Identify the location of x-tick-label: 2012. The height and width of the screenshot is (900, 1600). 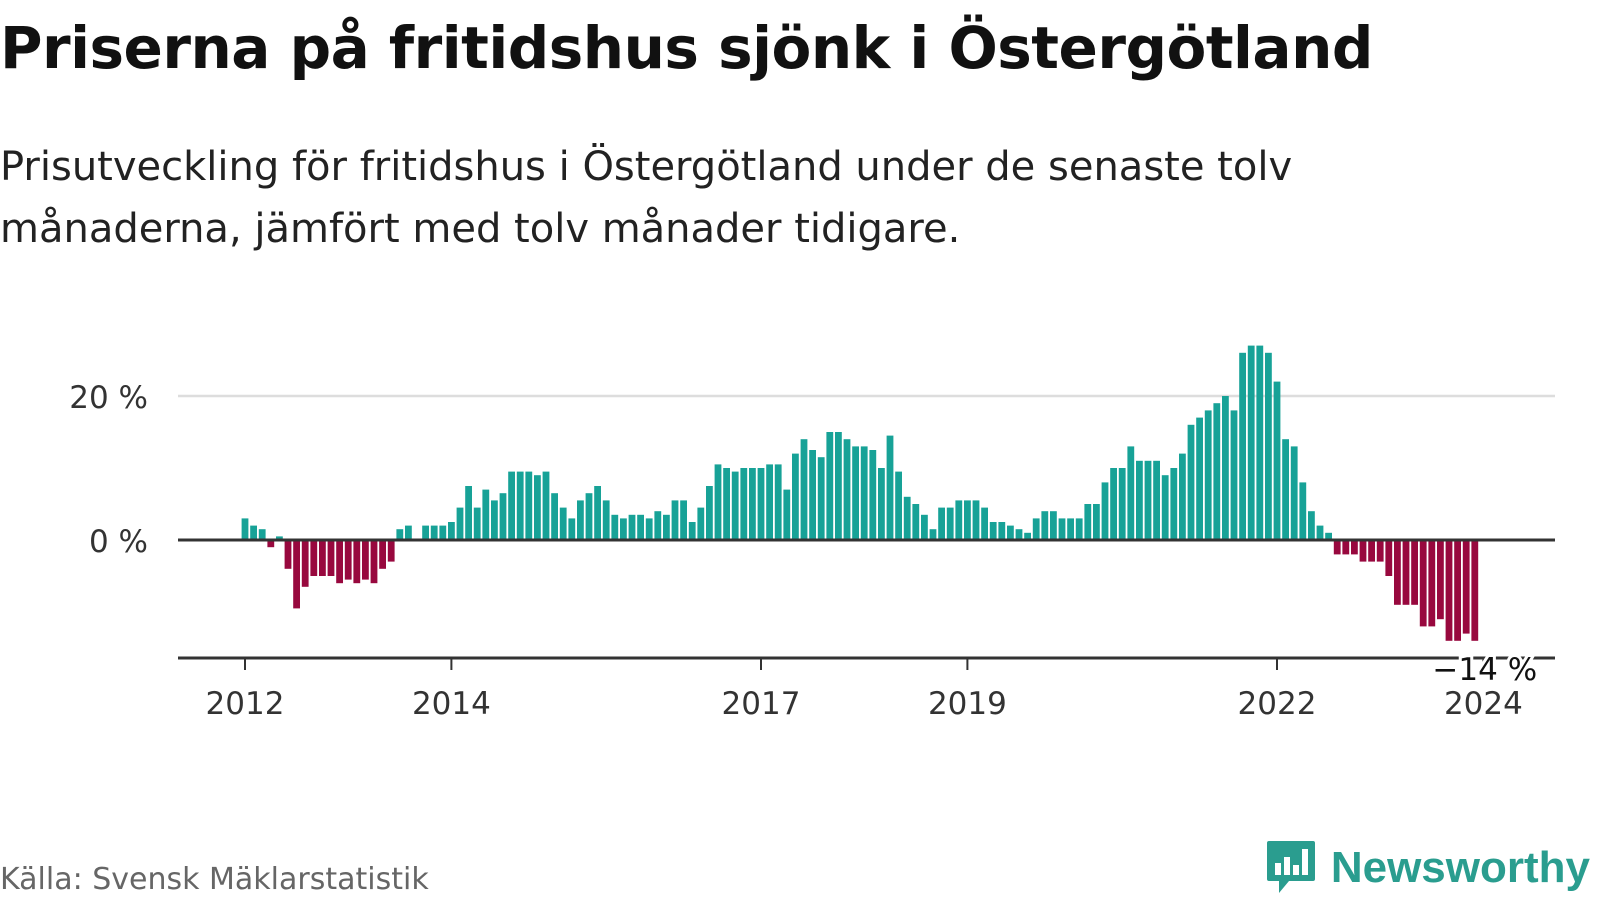
(245, 704).